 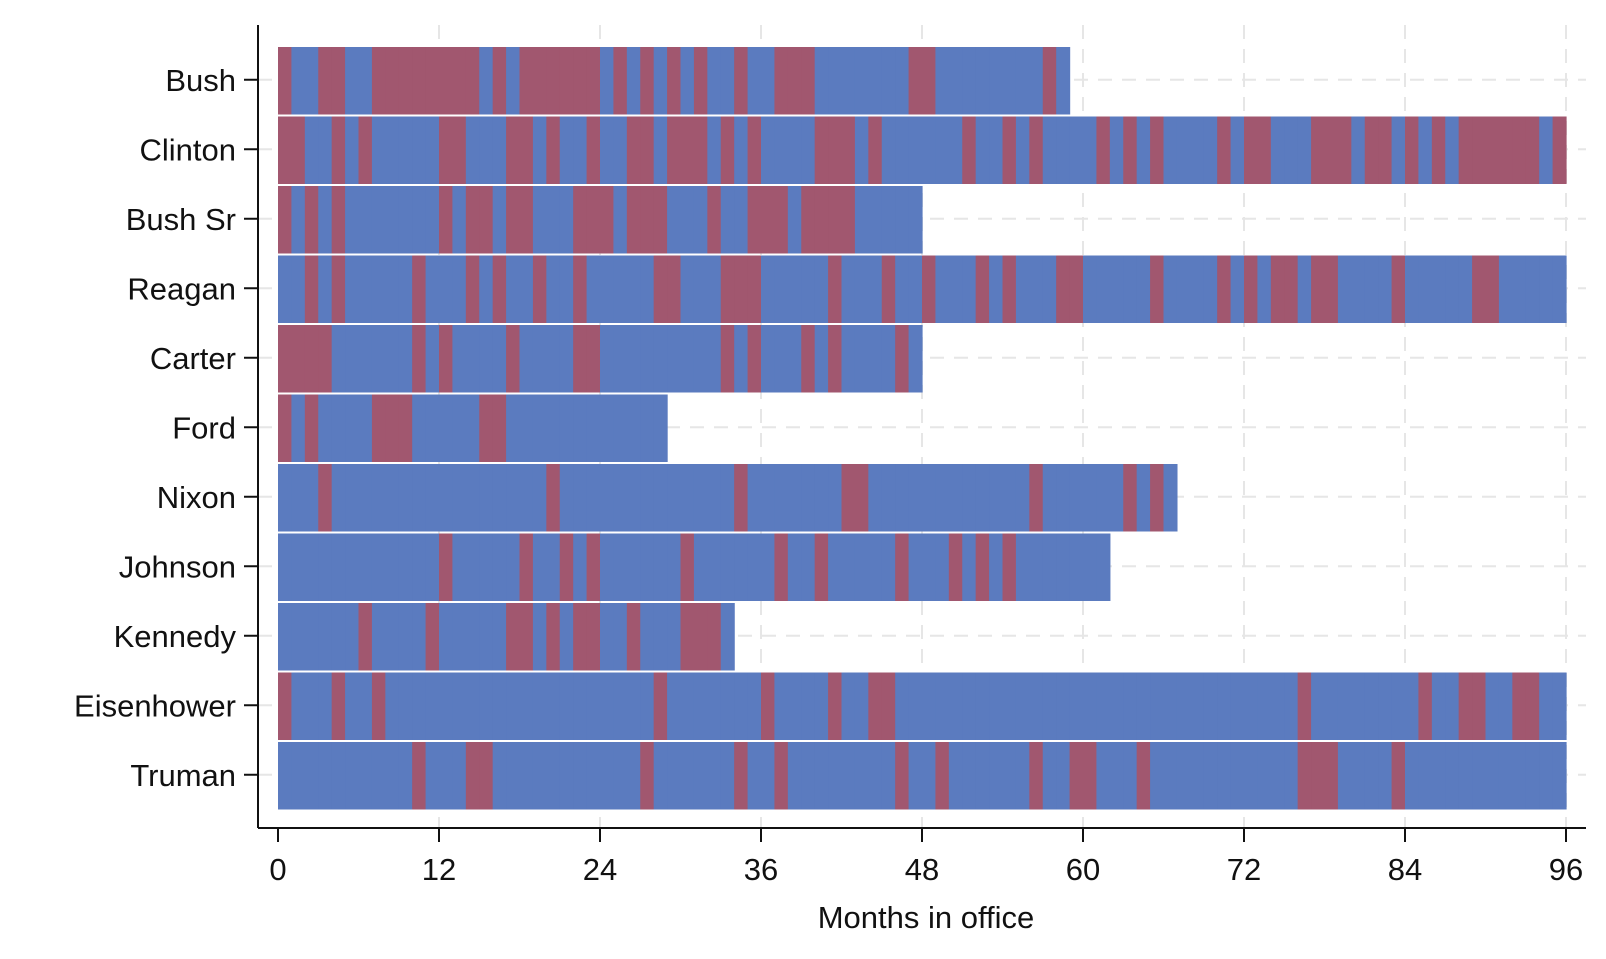 I want to click on cell-johnson-m54, so click(x=996, y=567).